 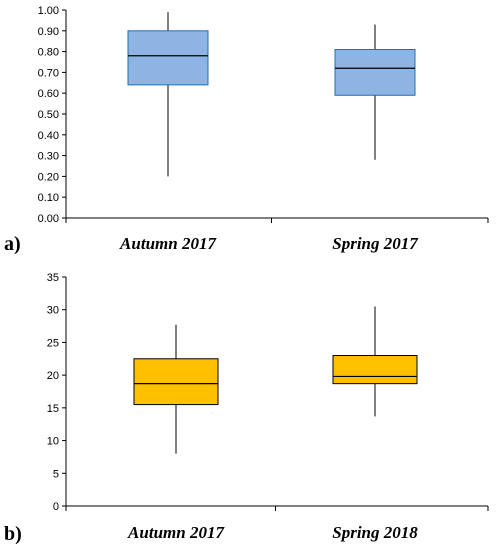 I want to click on y-tick-label: 0.60, so click(x=48, y=94).